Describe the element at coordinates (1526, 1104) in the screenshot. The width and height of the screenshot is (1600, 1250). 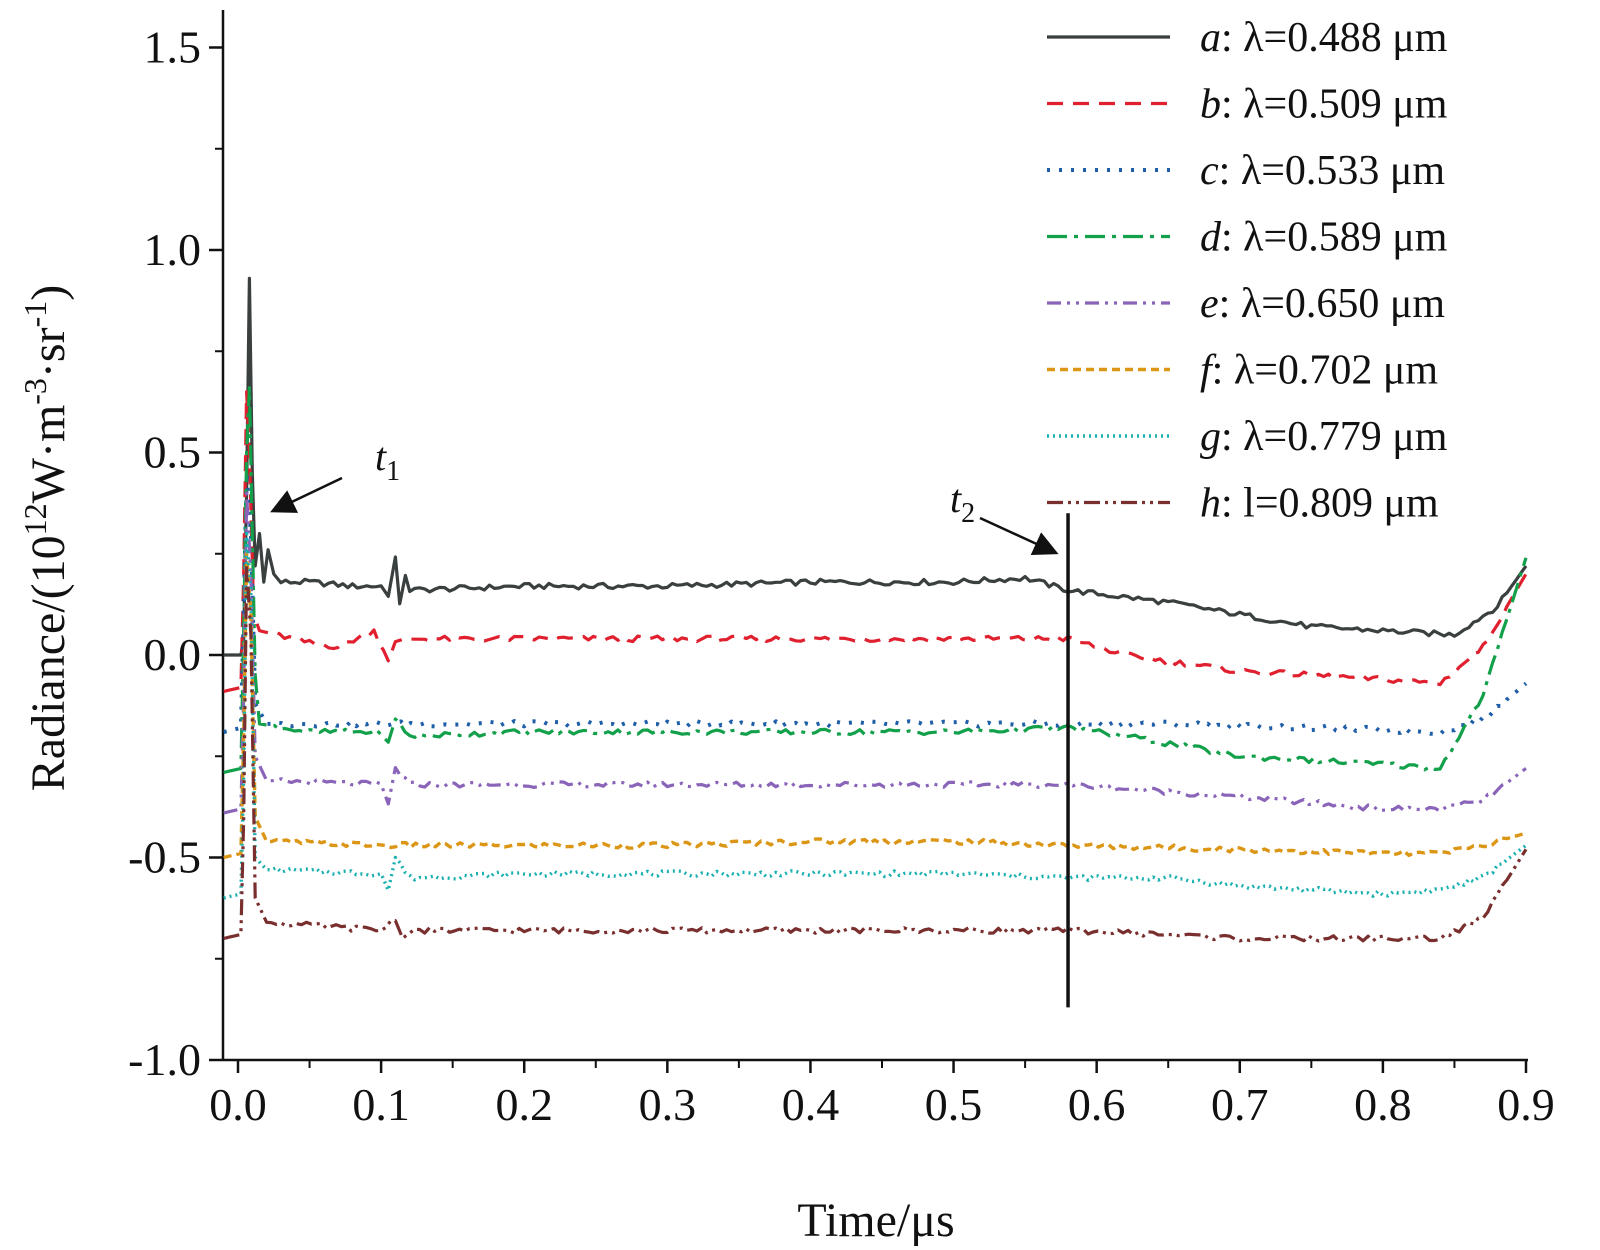
I see `x-tick-label: 0.9` at that location.